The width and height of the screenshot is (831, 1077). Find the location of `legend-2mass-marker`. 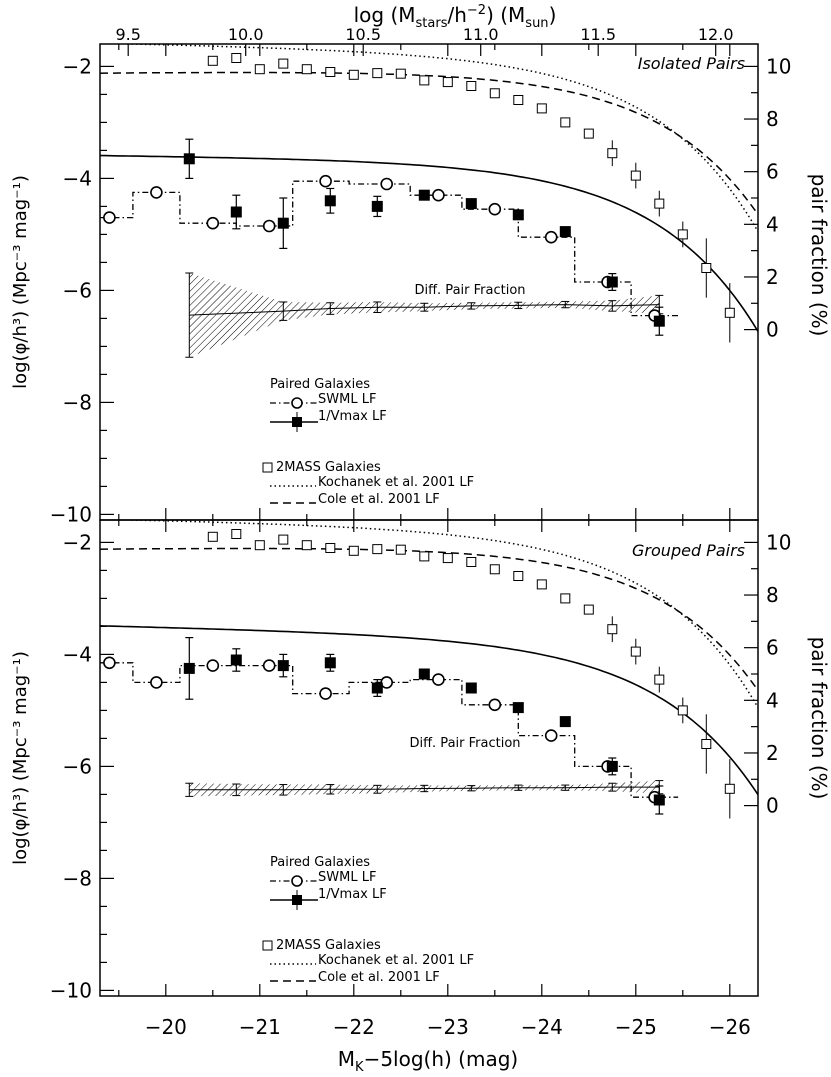

legend-2mass-marker is located at coordinates (267, 945).